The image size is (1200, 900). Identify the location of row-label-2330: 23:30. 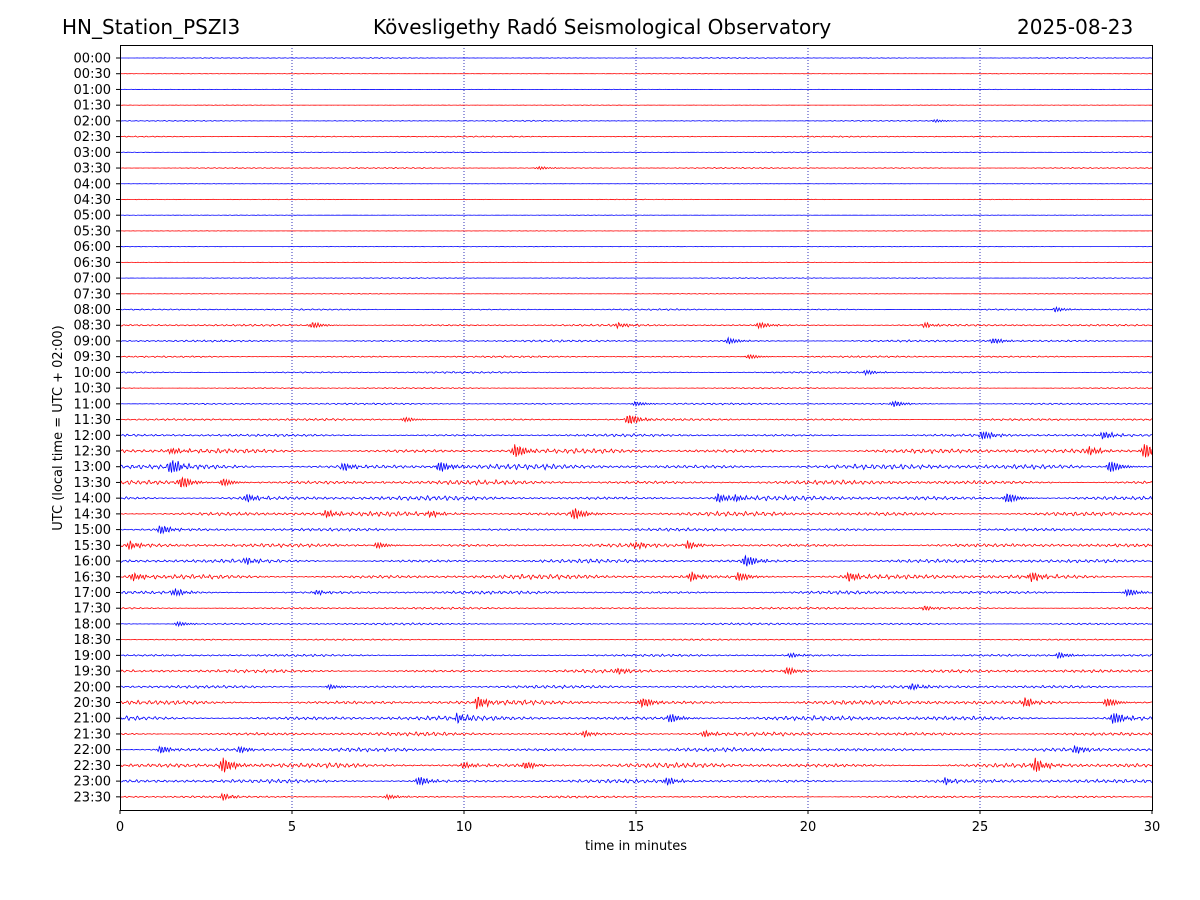
(92, 797).